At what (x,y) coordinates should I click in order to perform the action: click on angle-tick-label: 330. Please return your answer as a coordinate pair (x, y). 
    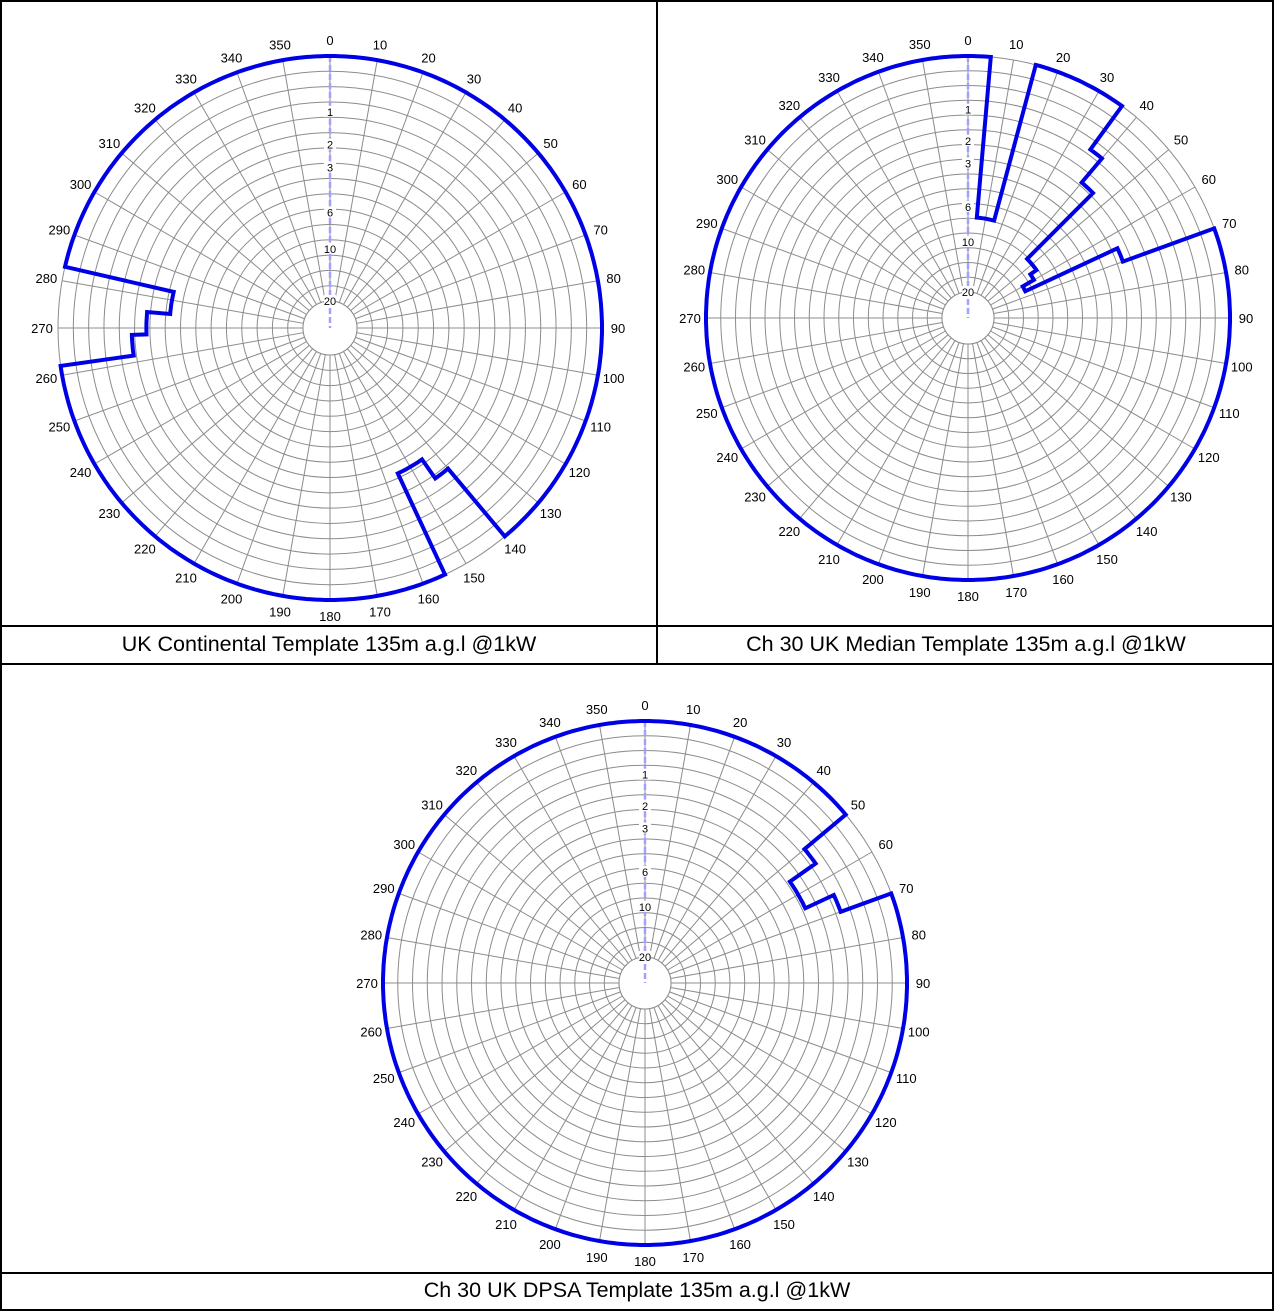
    Looking at the image, I should click on (829, 77).